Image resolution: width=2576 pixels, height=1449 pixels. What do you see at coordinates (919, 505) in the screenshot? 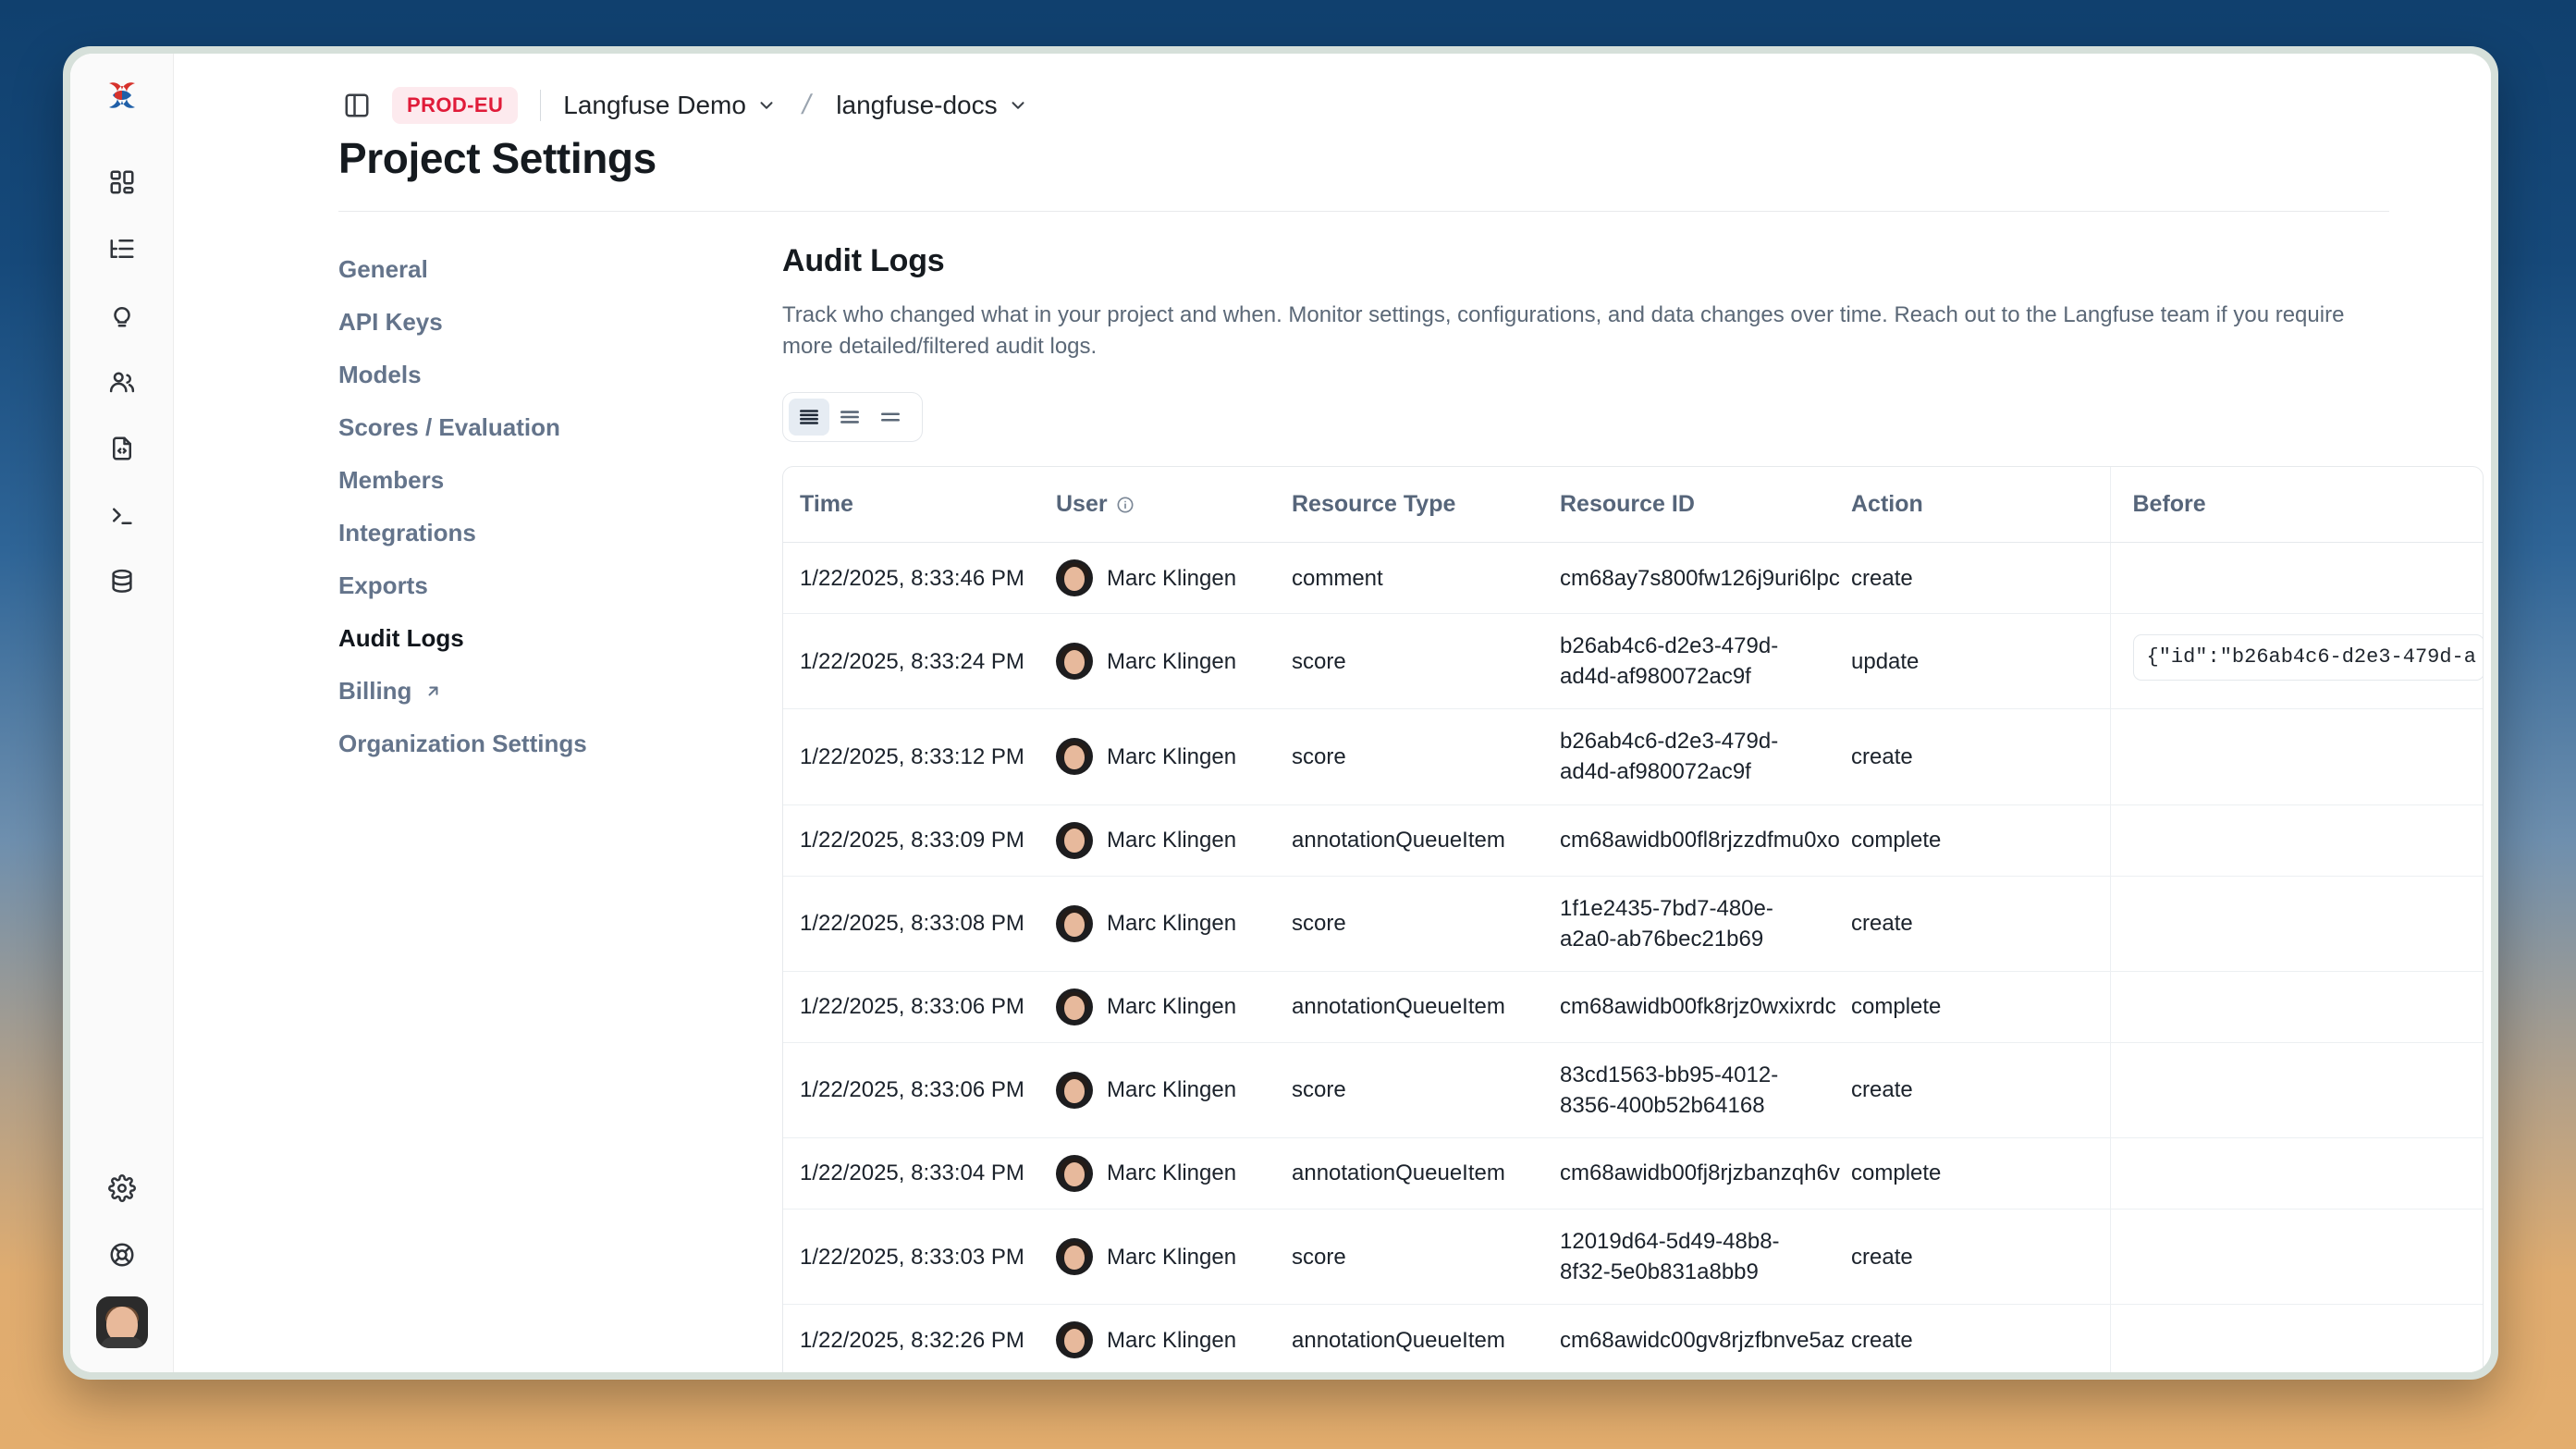
I see `column-header-time: Time` at bounding box center [919, 505].